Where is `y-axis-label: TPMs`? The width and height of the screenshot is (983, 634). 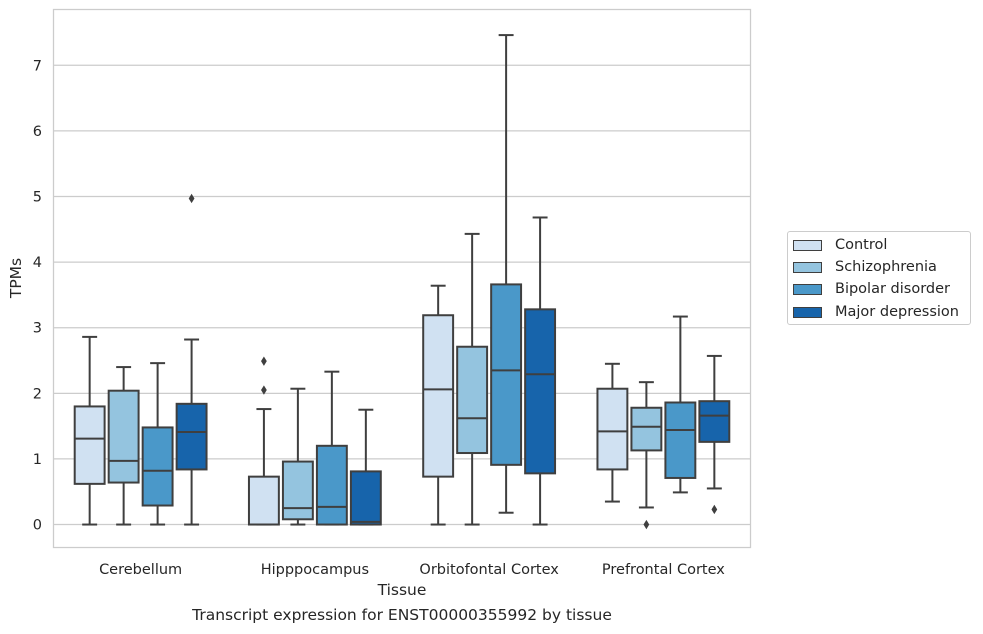
y-axis-label: TPMs is located at coordinates (16, 278).